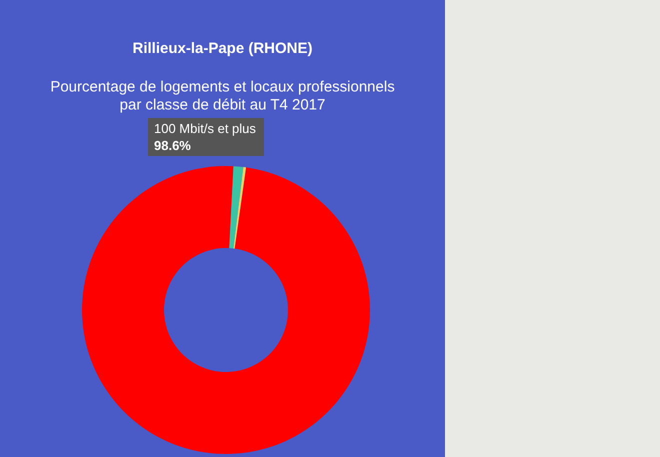 This screenshot has height=457, width=660. What do you see at coordinates (222, 96) in the screenshot?
I see `chart-subtitle: Pourcentage de logements et locaux professionnels par classe de débit au T4 2017` at bounding box center [222, 96].